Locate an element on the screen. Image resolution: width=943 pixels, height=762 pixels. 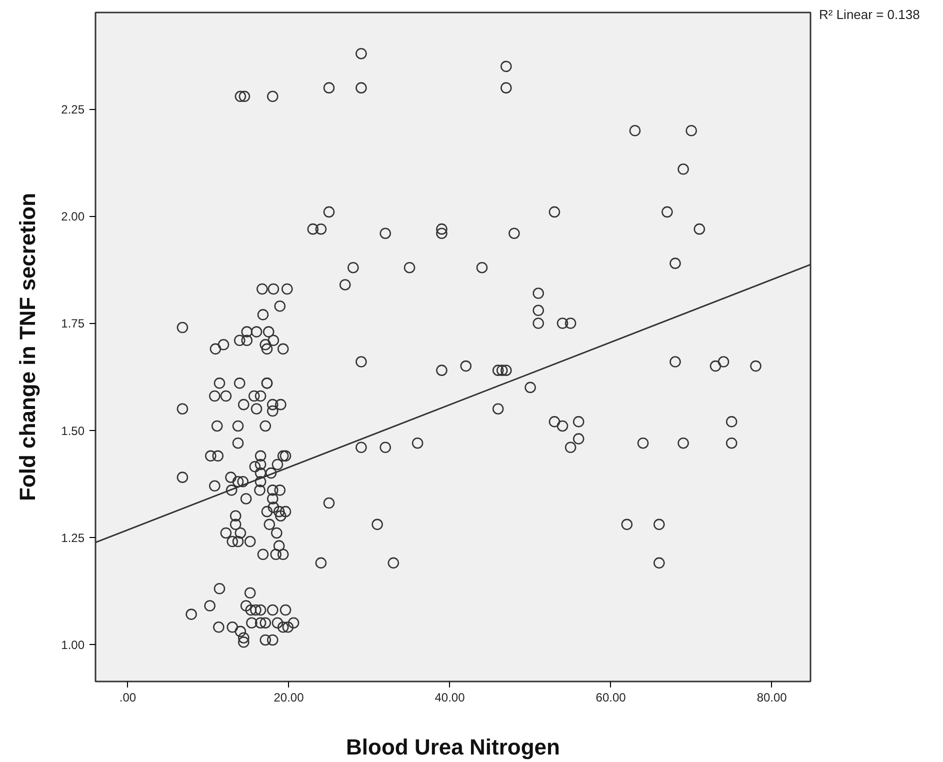
y-tick-label: 1.25 is located at coordinates (73, 537).